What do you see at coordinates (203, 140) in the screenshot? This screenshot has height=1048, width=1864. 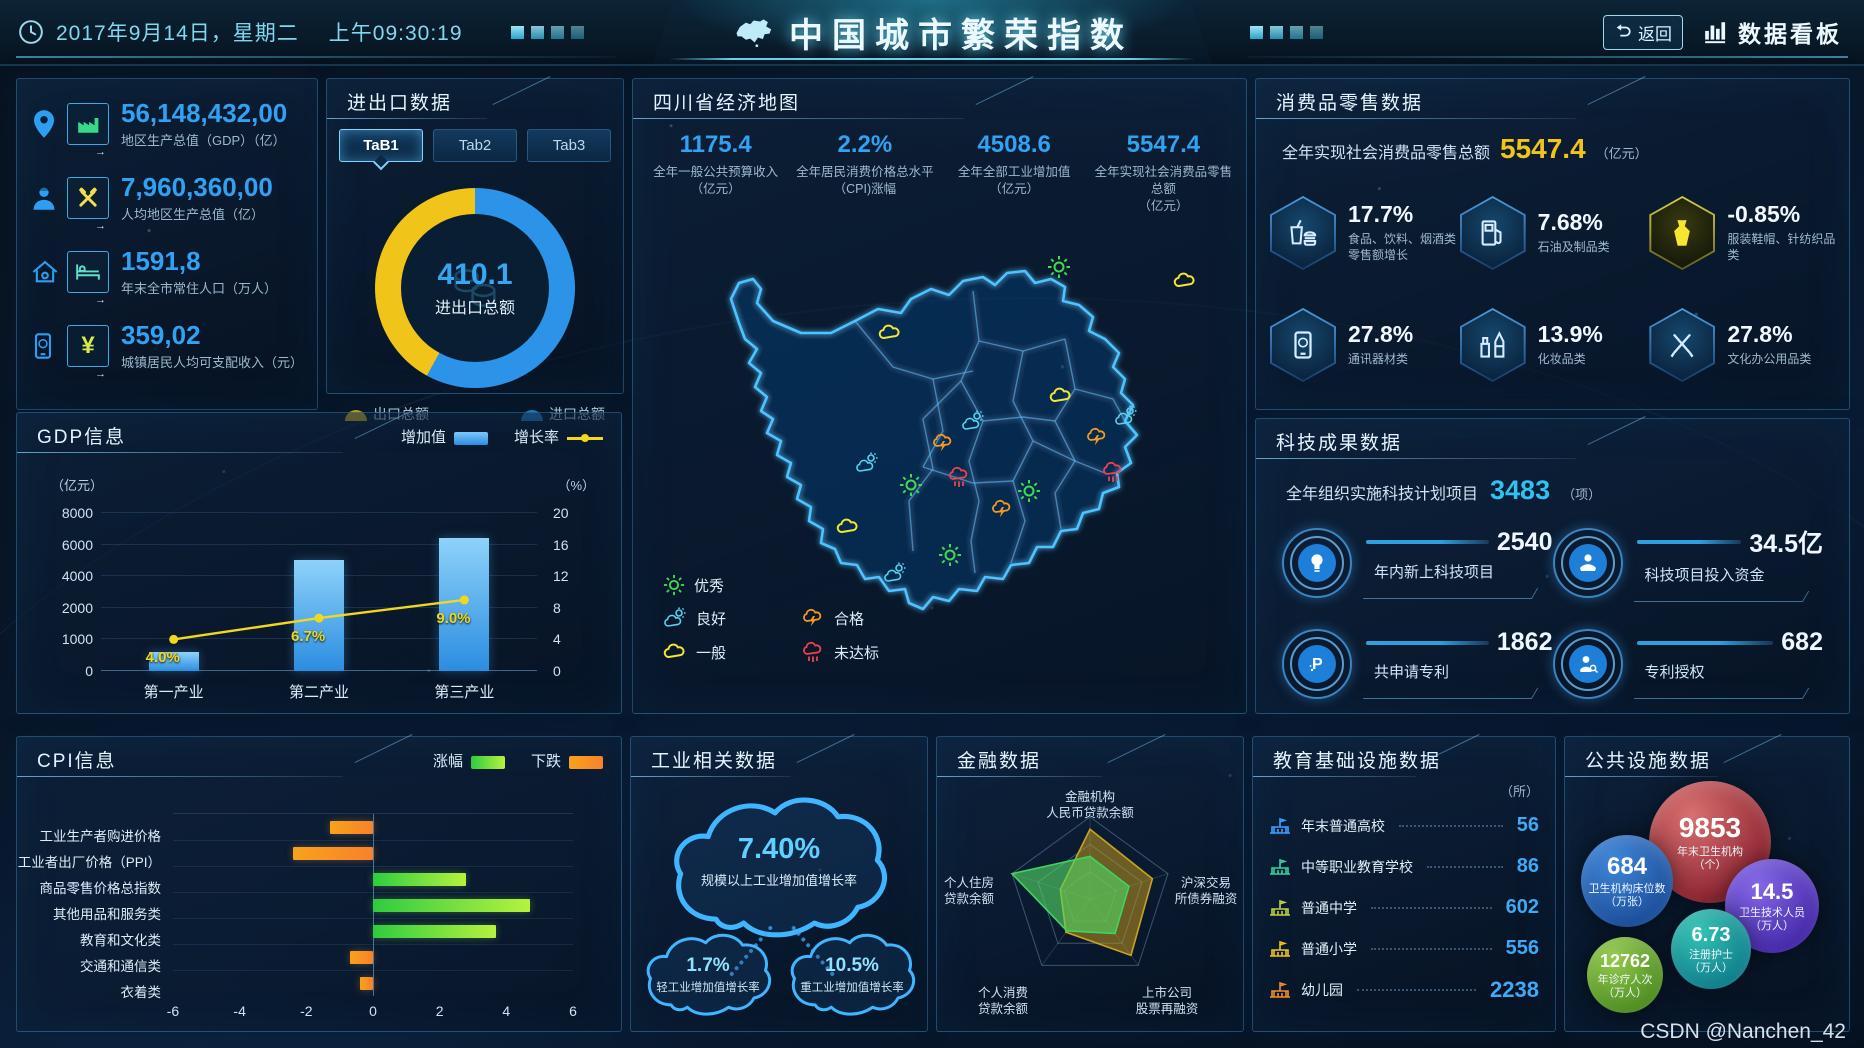 I see `stat-label: 地区生产总值（GDP）（亿）` at bounding box center [203, 140].